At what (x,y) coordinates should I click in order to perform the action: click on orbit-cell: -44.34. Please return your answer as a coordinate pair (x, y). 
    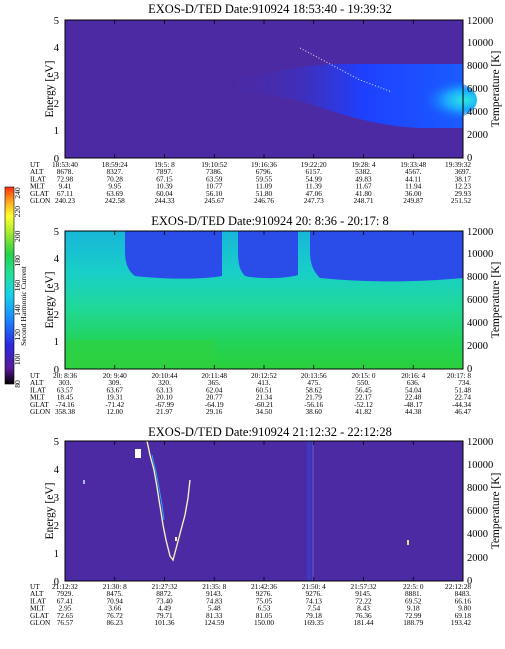
    Looking at the image, I should click on (461, 404).